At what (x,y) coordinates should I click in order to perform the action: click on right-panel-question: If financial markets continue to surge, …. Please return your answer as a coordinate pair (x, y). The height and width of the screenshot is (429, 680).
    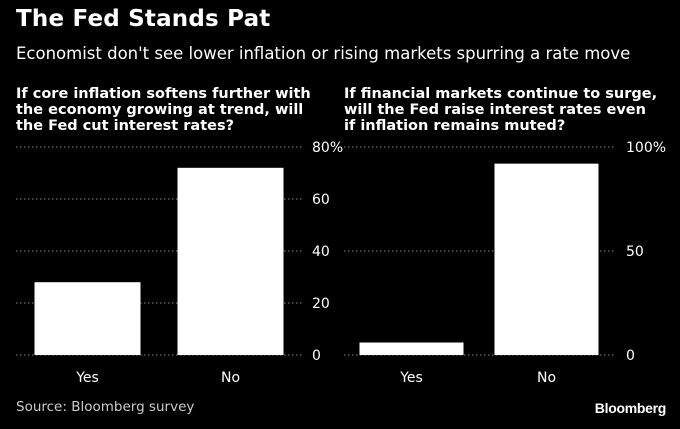
    Looking at the image, I should click on (501, 110).